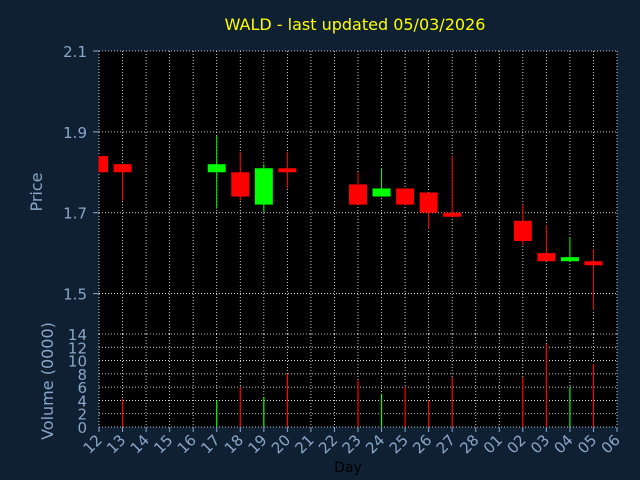 The height and width of the screenshot is (480, 640). What do you see at coordinates (36, 191) in the screenshot?
I see `price-axis-label: Price` at bounding box center [36, 191].